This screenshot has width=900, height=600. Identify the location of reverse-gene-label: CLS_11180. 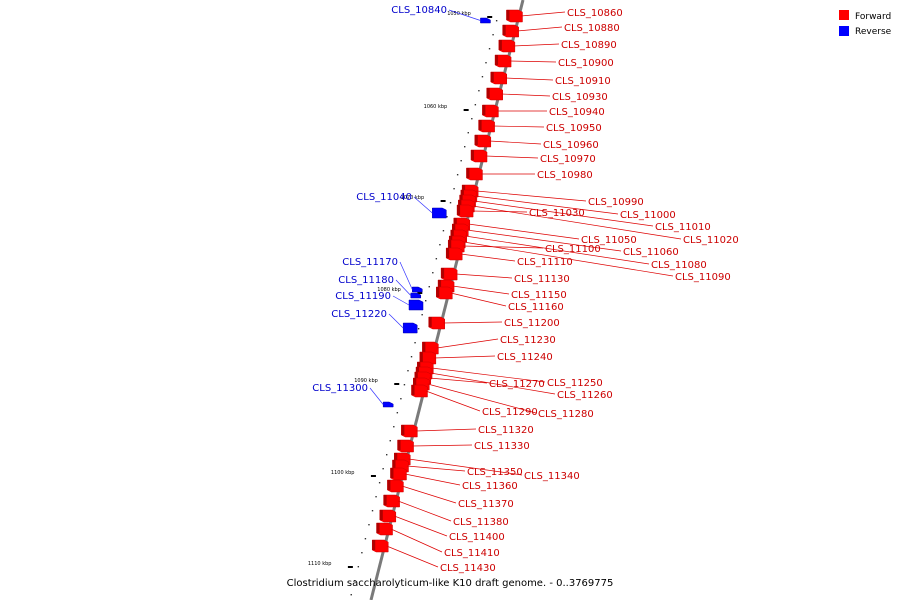
(366, 280).